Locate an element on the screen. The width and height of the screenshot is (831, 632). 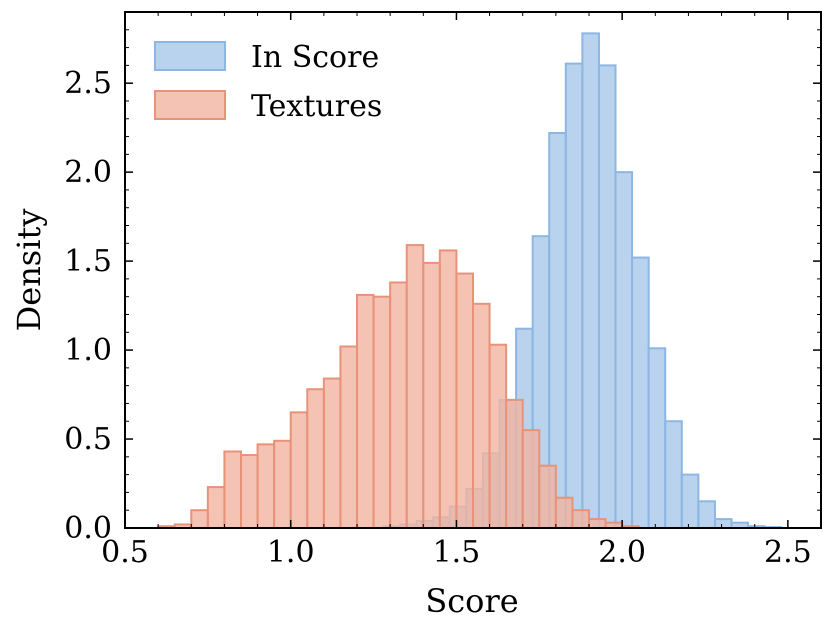
legend-swatch-textures is located at coordinates (190, 105).